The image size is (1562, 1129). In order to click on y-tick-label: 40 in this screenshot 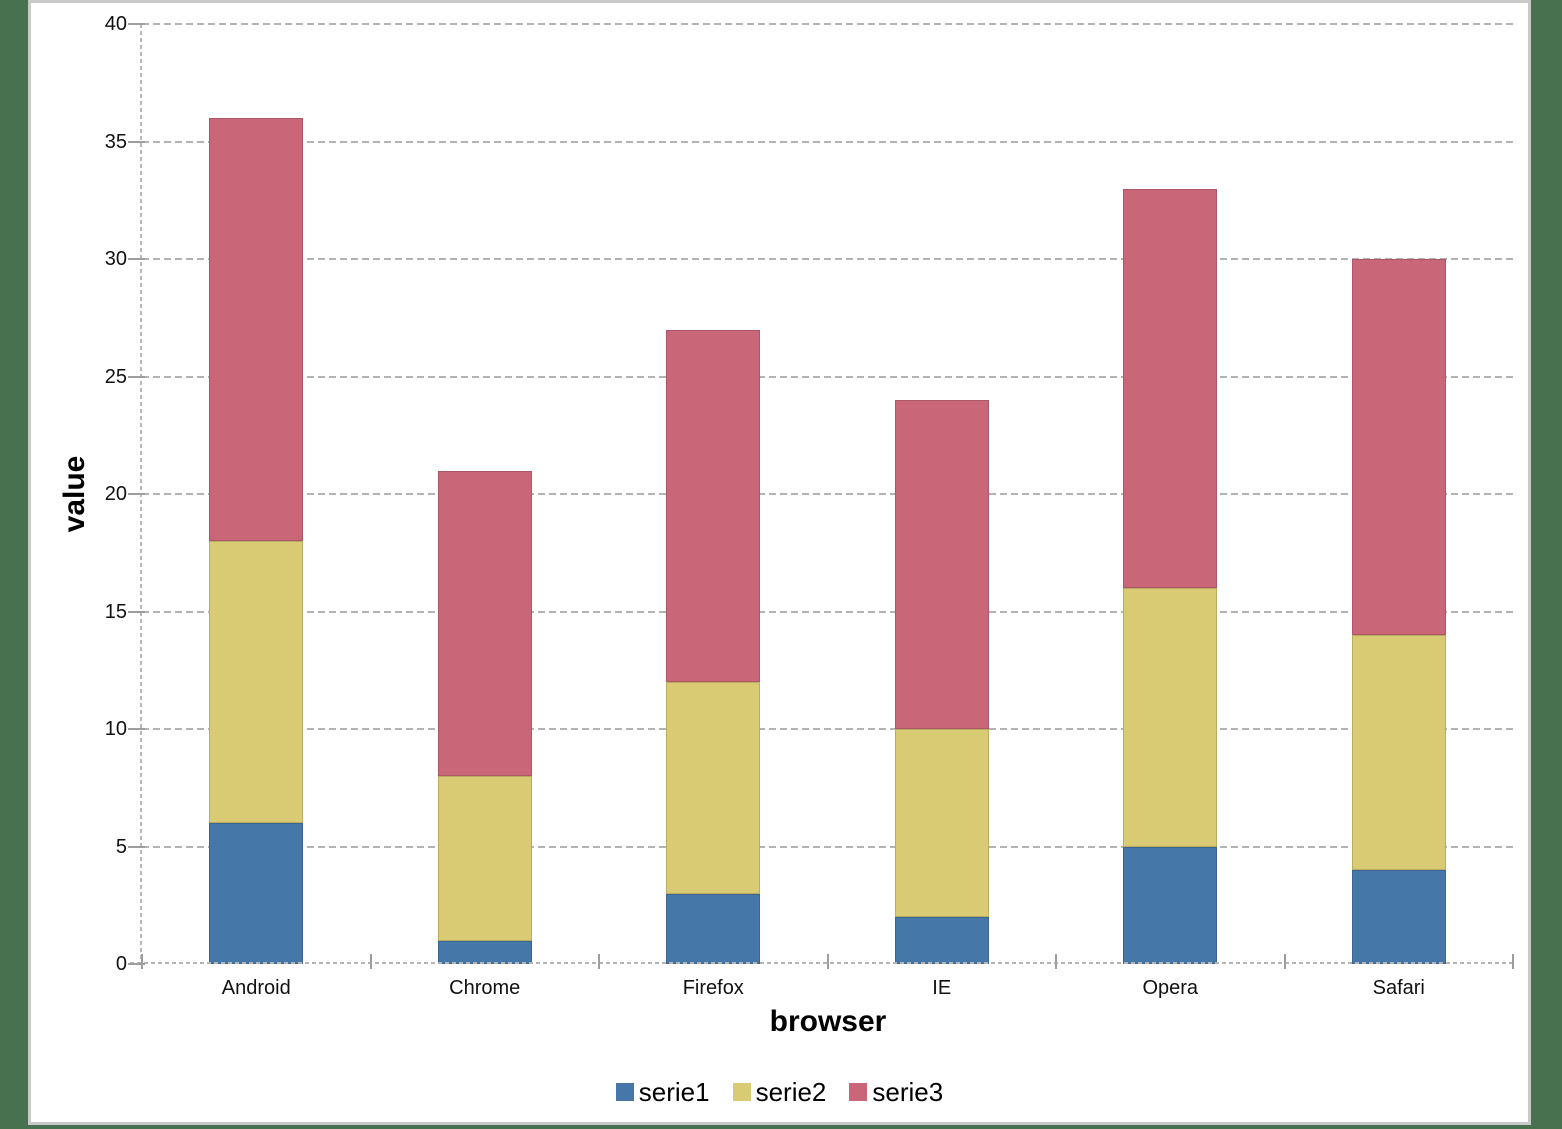, I will do `click(115, 24)`.